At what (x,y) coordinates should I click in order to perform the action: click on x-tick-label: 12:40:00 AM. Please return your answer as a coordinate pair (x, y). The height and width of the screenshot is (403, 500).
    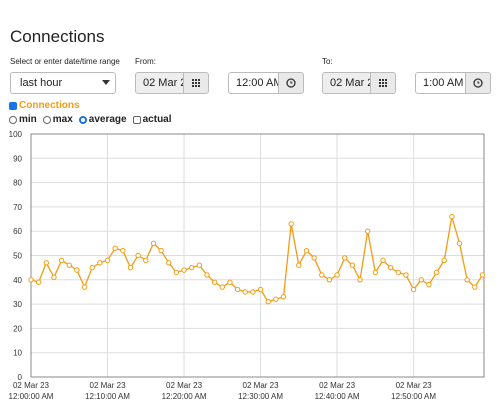
    Looking at the image, I should click on (337, 396).